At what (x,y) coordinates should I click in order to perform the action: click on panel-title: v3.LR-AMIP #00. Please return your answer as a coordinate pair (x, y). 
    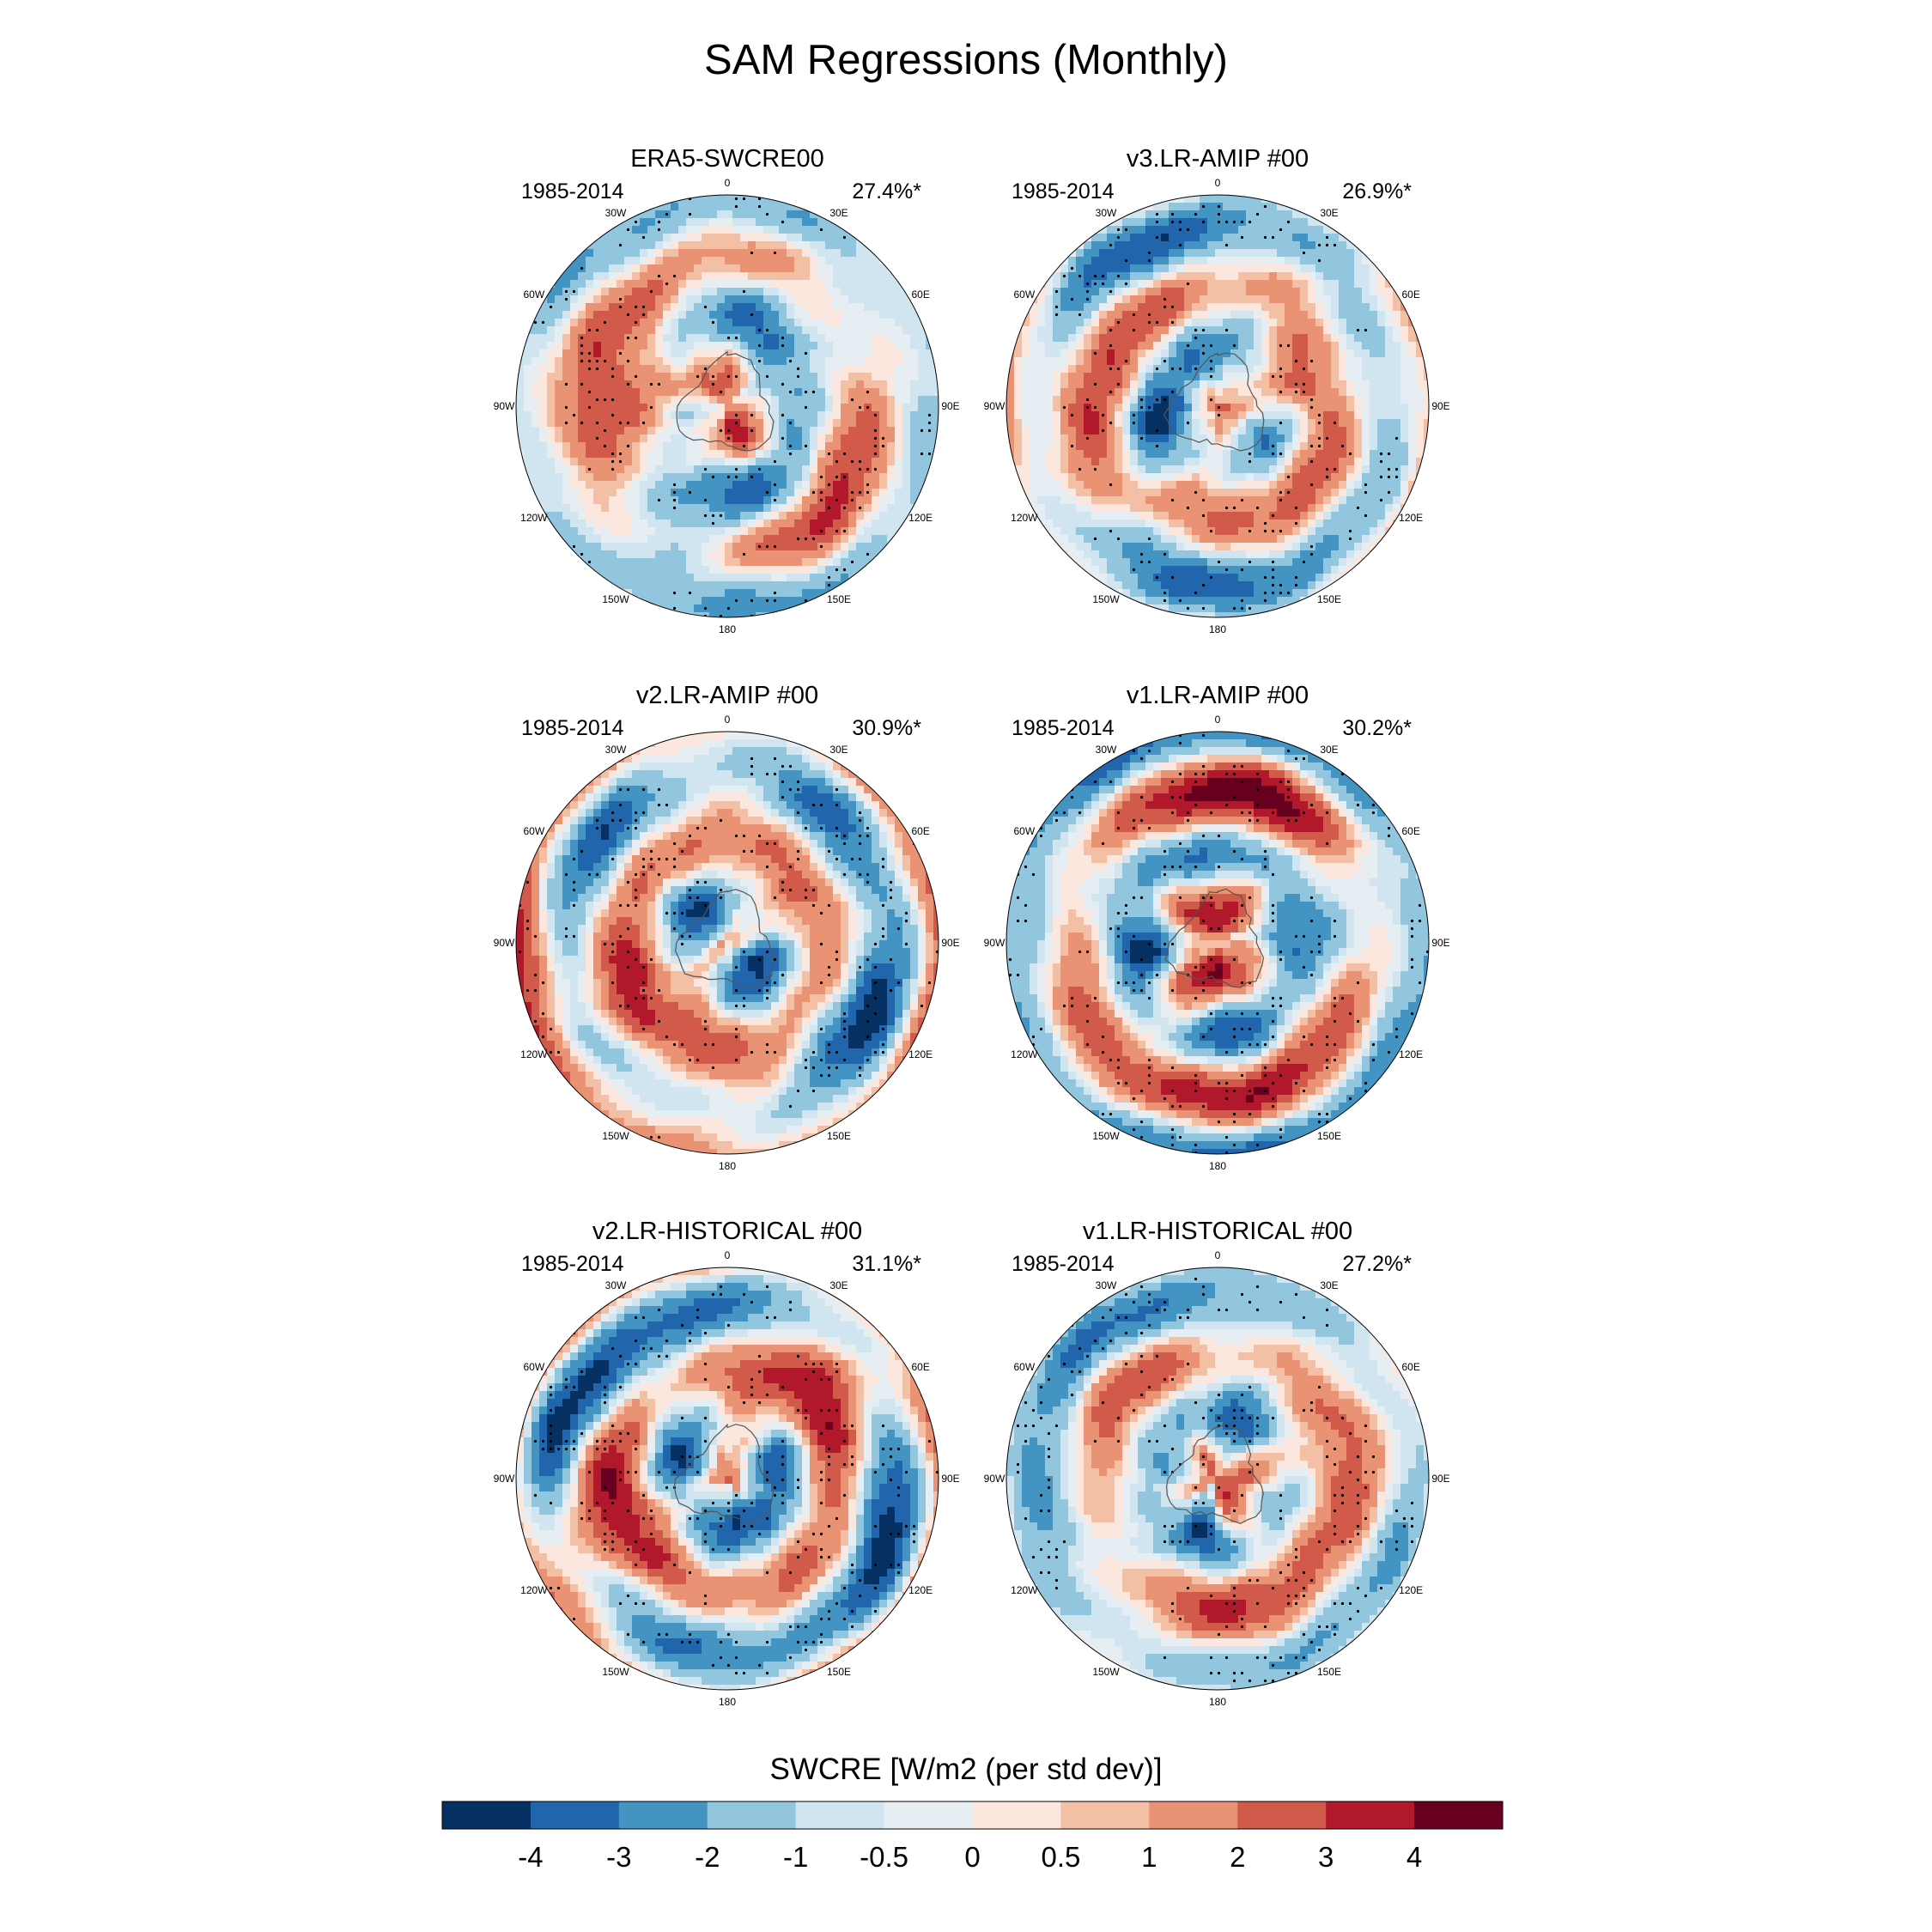
    Looking at the image, I should click on (1218, 159).